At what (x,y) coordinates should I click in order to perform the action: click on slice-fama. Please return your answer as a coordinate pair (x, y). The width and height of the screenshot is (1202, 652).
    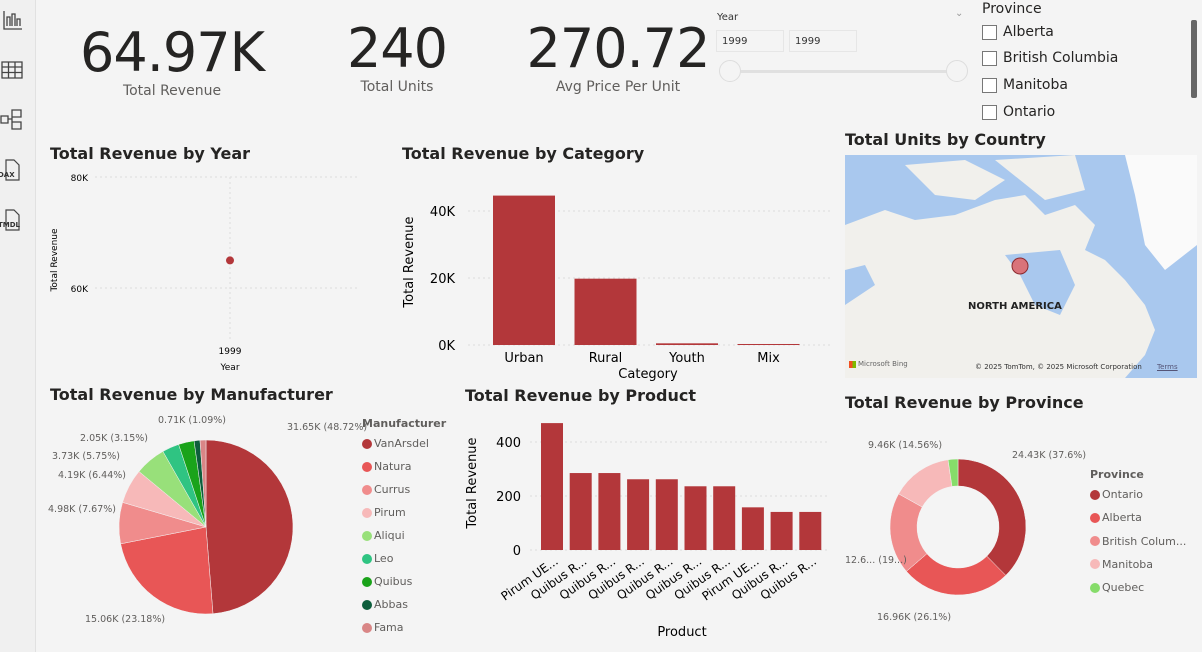
    Looking at the image, I should click on (203, 483).